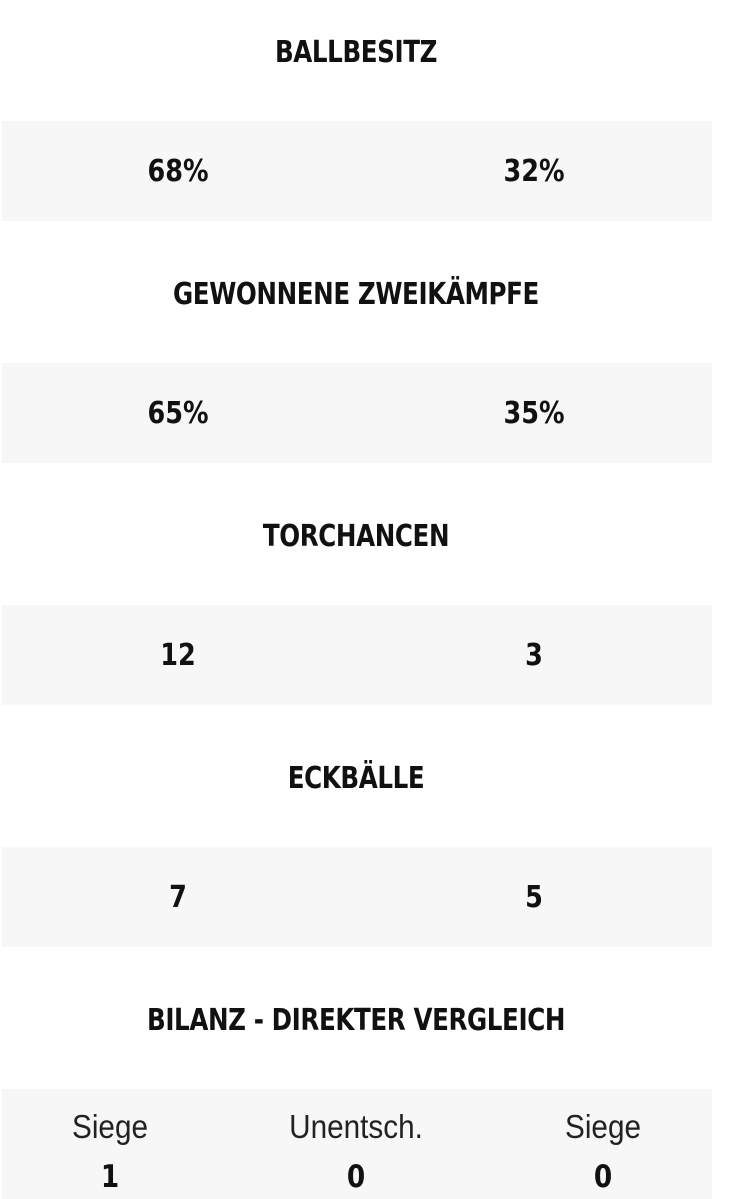  I want to click on bilanz-draw: Unentsch. 0, so click(356, 1144).